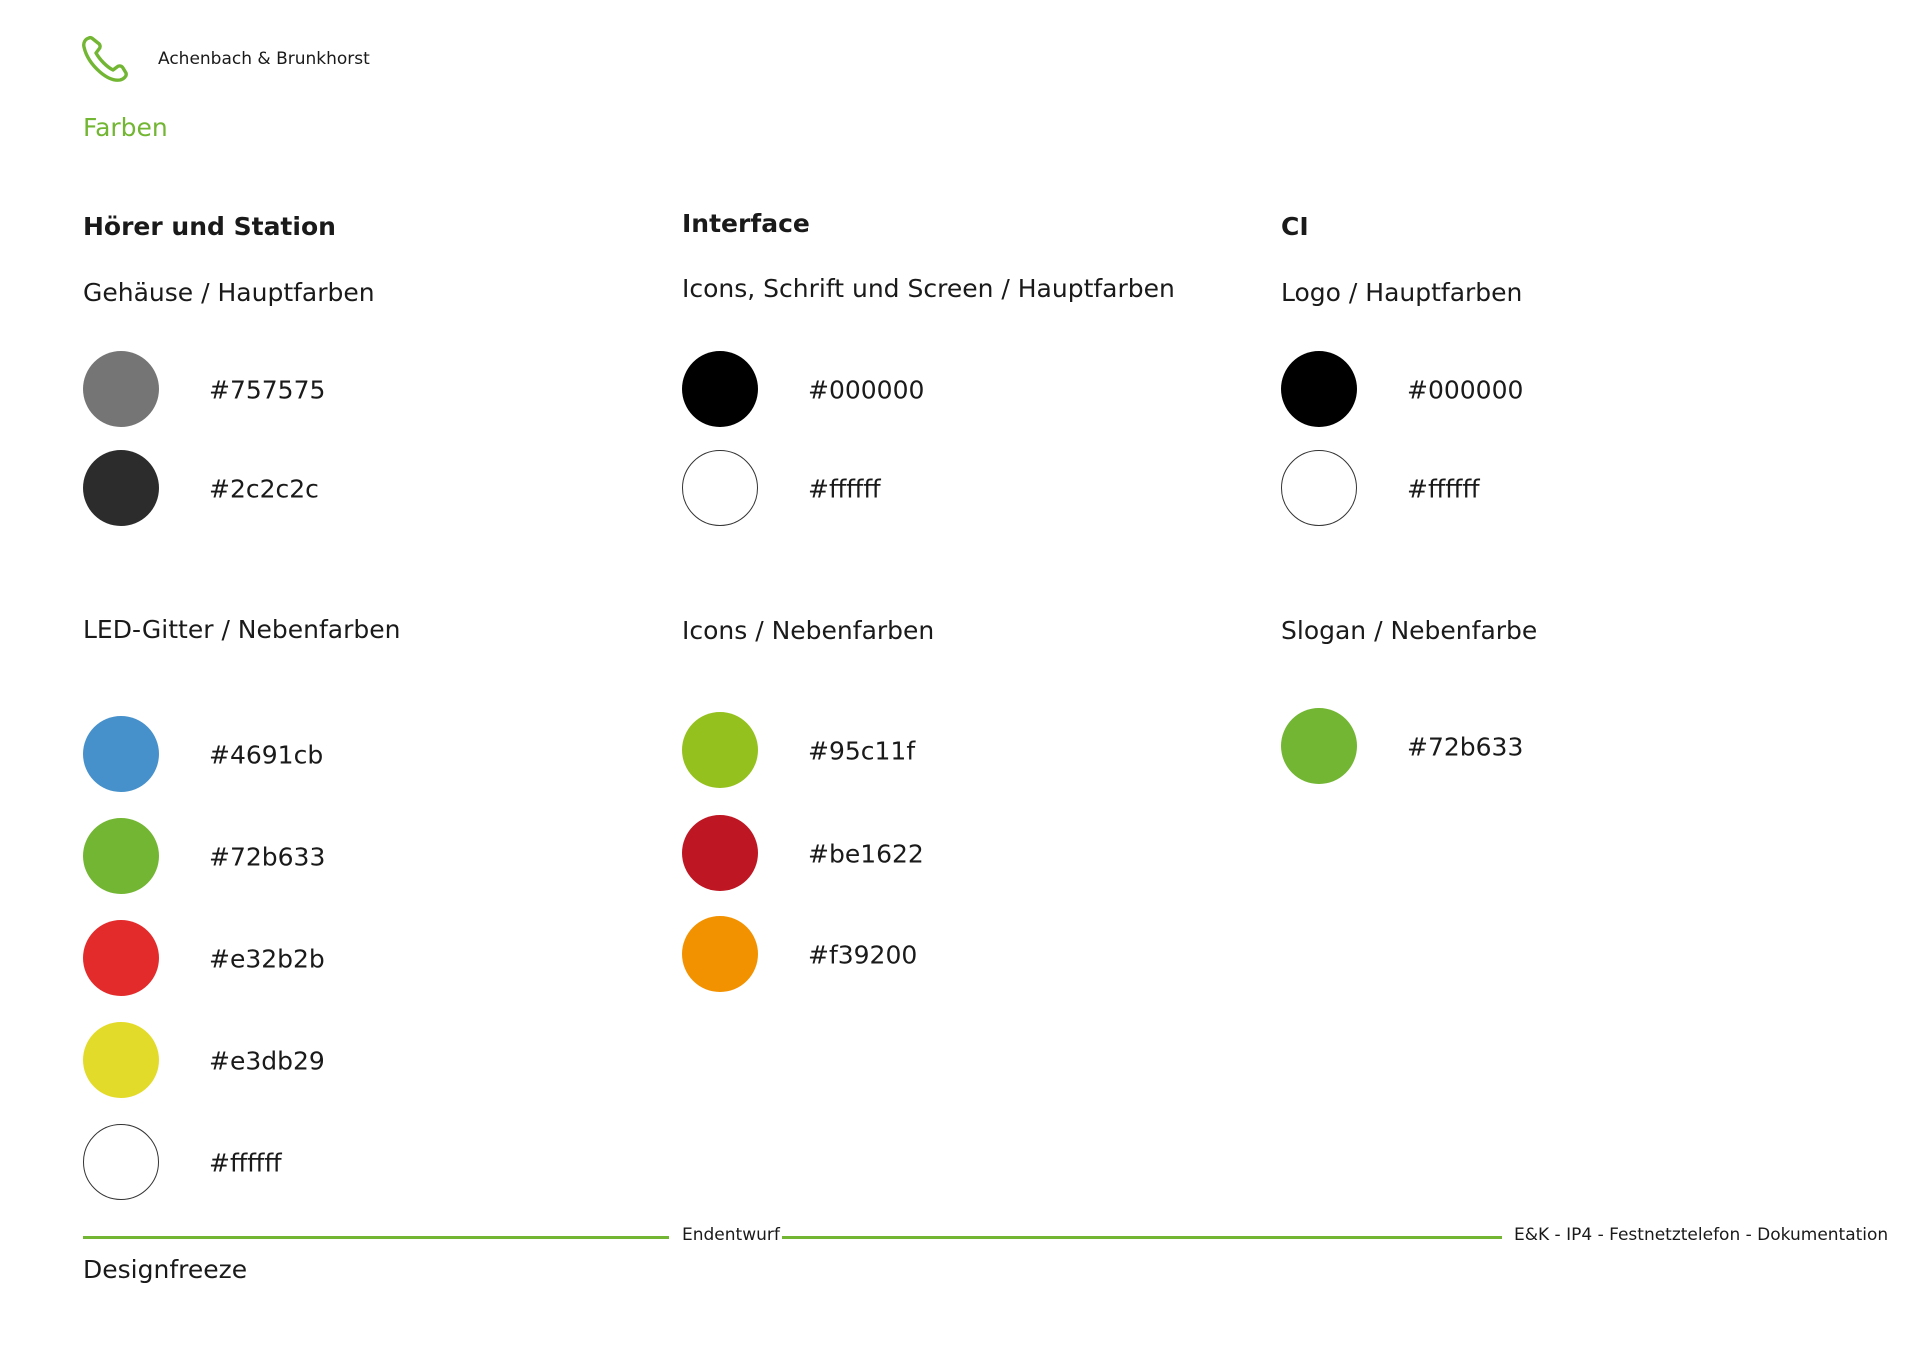 The width and height of the screenshot is (1920, 1357). I want to click on company-name: Achenbach & Brunkhorst, so click(264, 59).